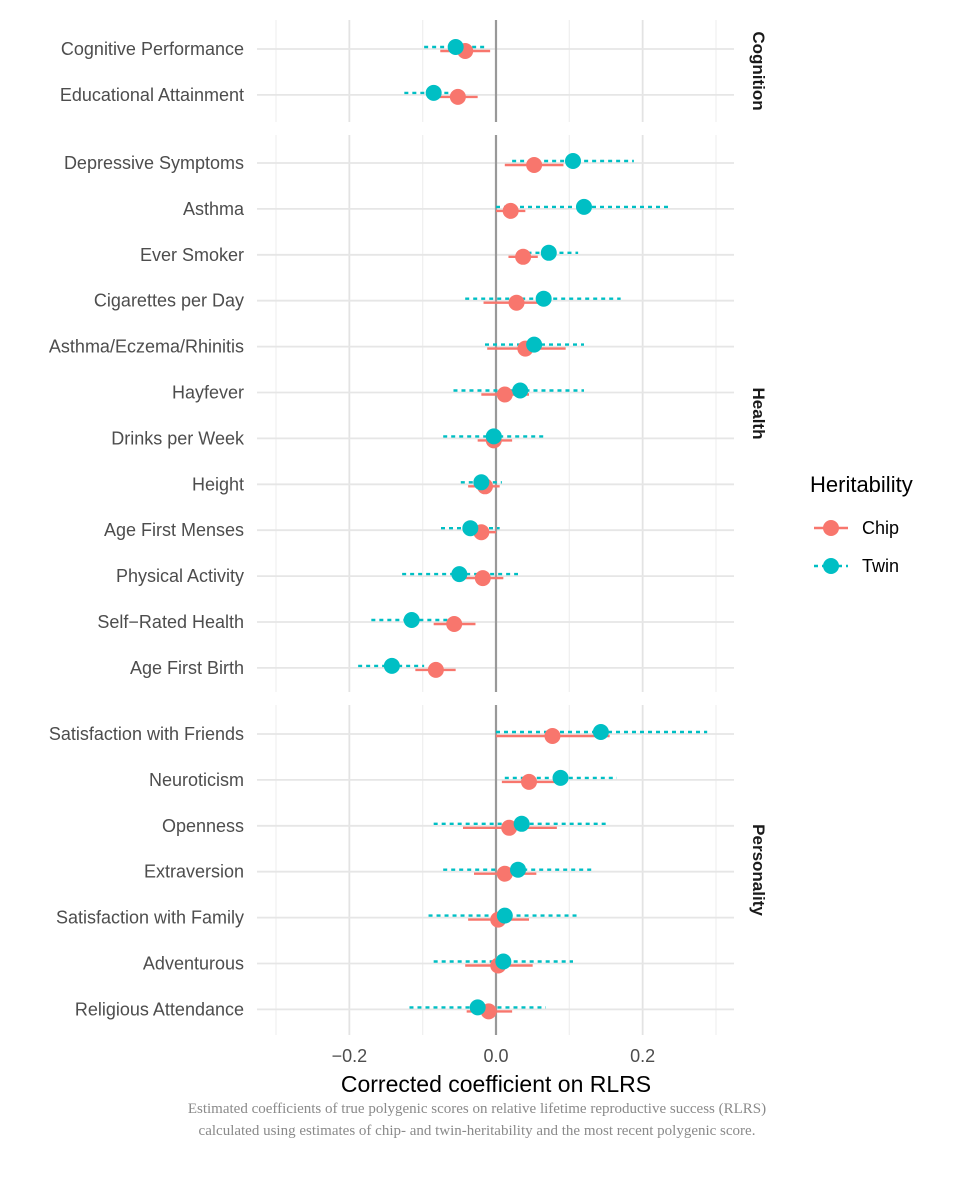 The width and height of the screenshot is (954, 1200). Describe the element at coordinates (386, 825) in the screenshot. I see `trait-row: Openness` at that location.